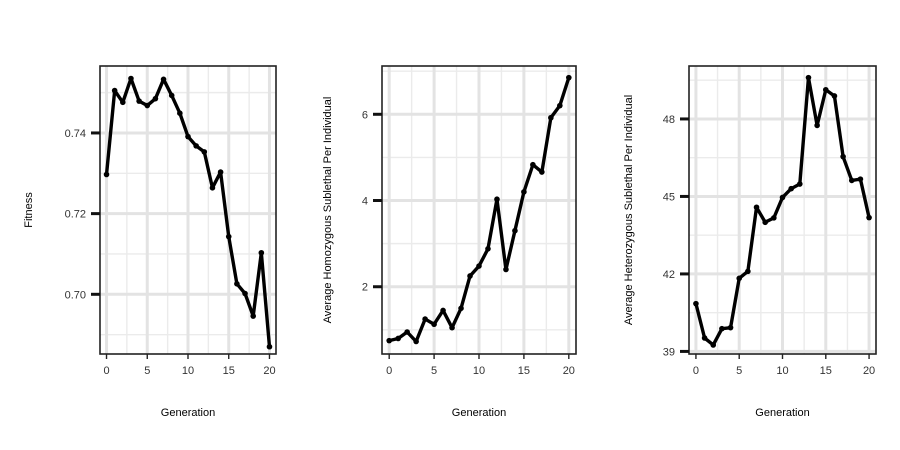  Describe the element at coordinates (669, 275) in the screenshot. I see `y-tick-label: 42` at that location.